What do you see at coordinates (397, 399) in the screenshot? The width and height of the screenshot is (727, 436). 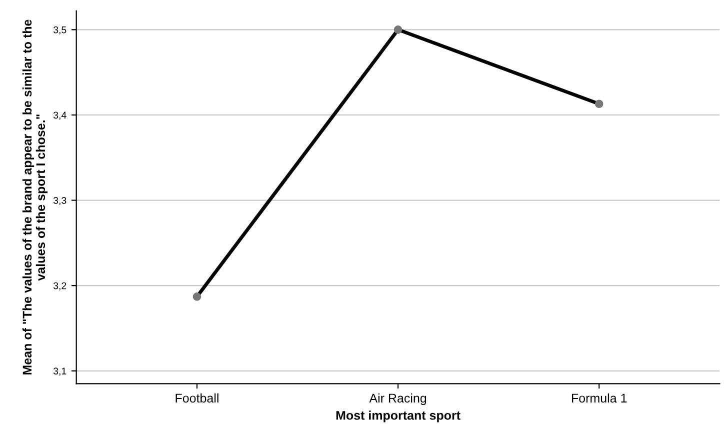 I see `x-tick-label: Air Racing` at bounding box center [397, 399].